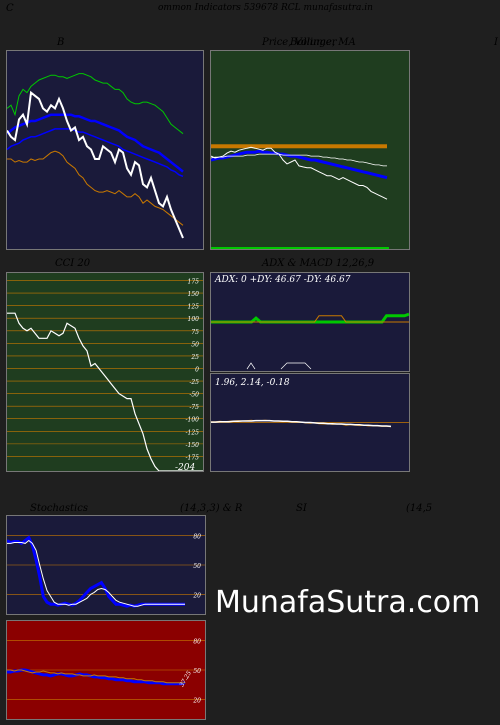 The width and height of the screenshot is (500, 725). What do you see at coordinates (283, 280) in the screenshot?
I see `adx-values: ADX: 0 +DY: 46.67 -DY: 46.67` at bounding box center [283, 280].